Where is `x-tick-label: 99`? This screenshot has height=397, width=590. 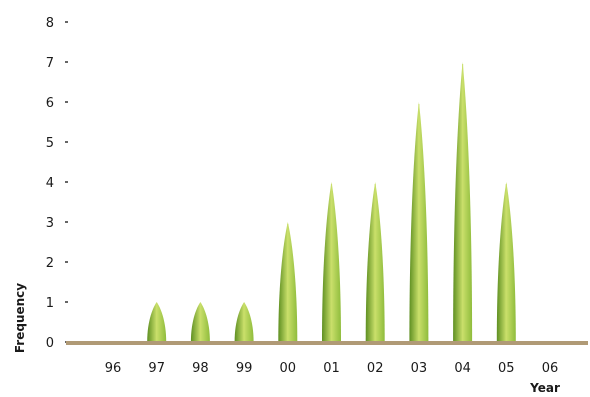 x-tick-label: 99 is located at coordinates (244, 368).